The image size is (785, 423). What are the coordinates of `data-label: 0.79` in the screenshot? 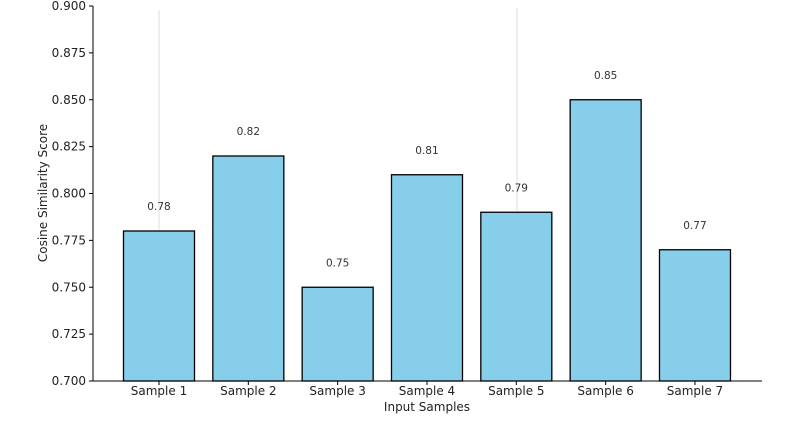 It's located at (516, 188).